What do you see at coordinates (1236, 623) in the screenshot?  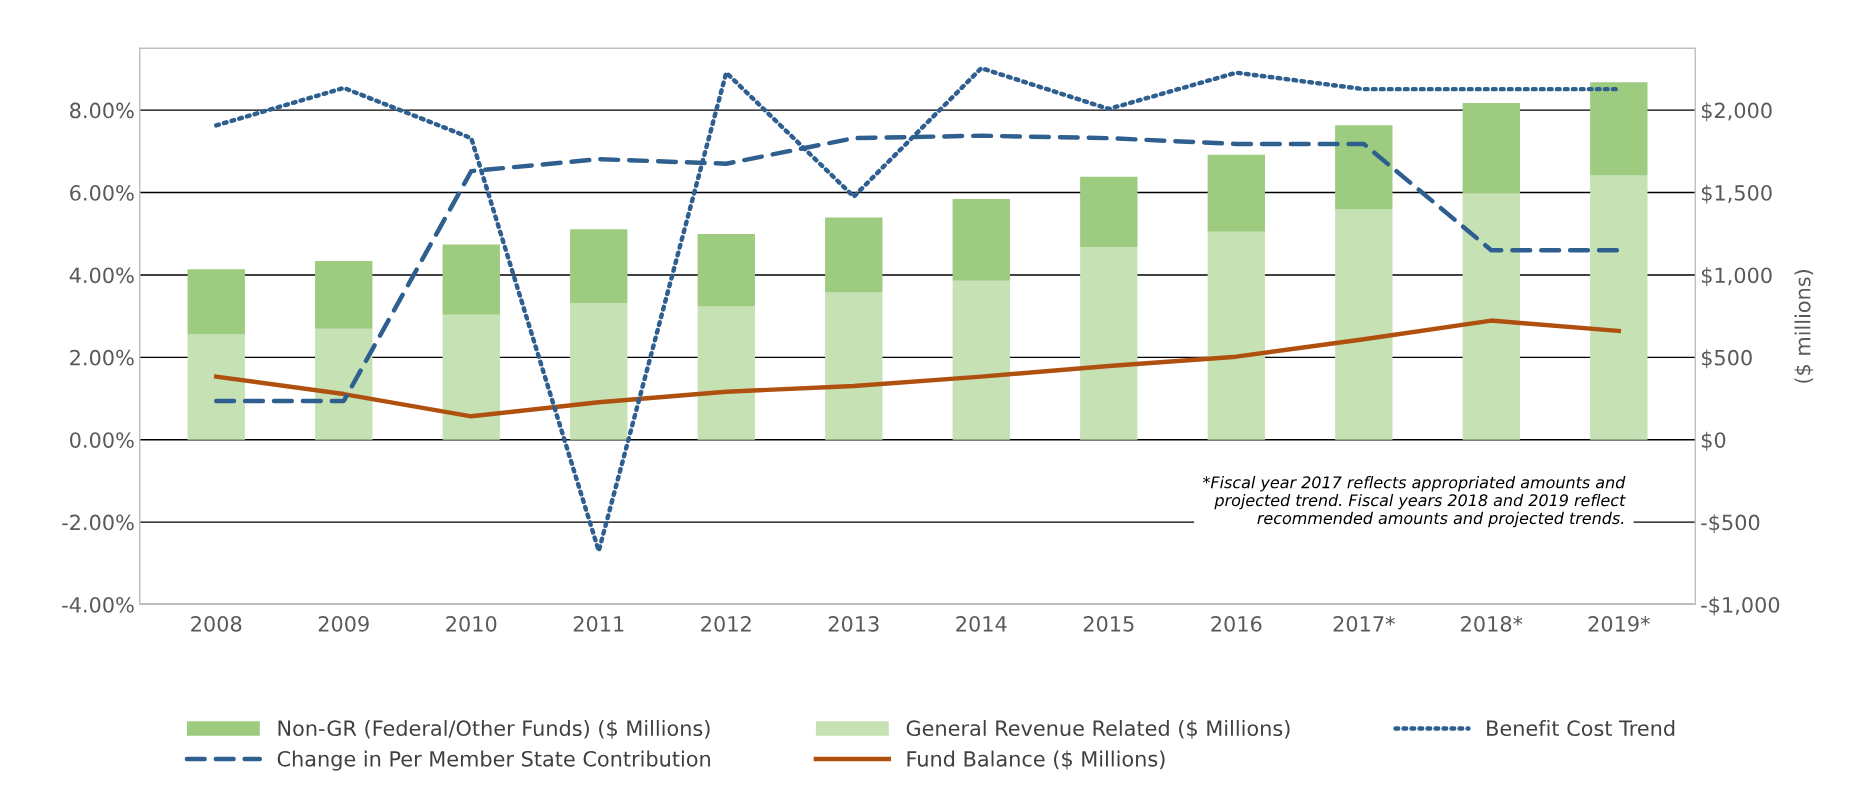 I see `x-tick-label: 2016` at bounding box center [1236, 623].